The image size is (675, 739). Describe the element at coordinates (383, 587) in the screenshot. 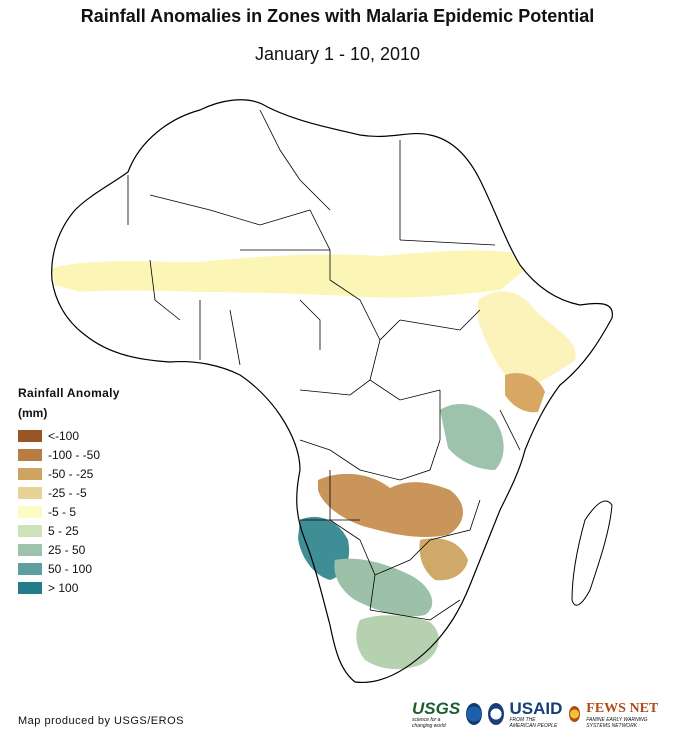

I see `kalahari-wet-zone` at that location.